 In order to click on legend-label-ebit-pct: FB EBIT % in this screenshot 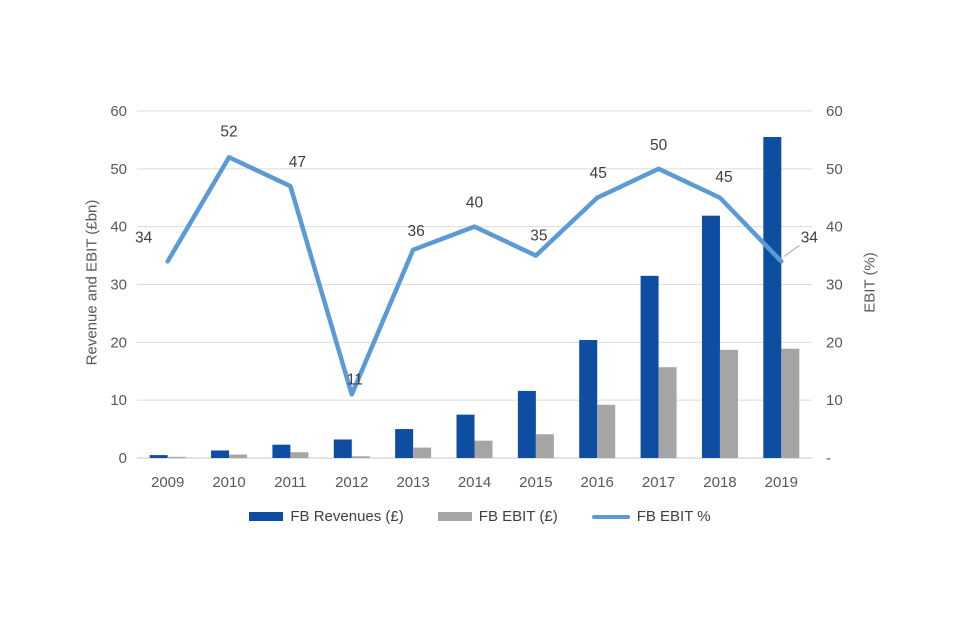, I will do `click(673, 516)`.